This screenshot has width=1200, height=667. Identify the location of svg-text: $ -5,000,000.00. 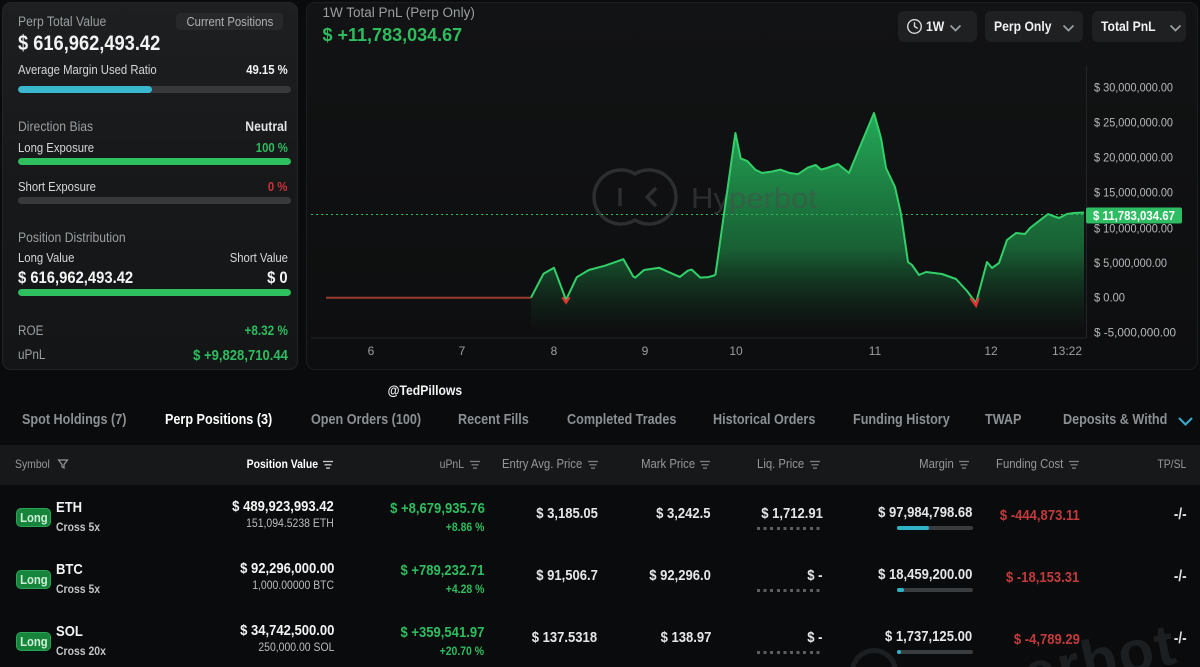
(1135, 333).